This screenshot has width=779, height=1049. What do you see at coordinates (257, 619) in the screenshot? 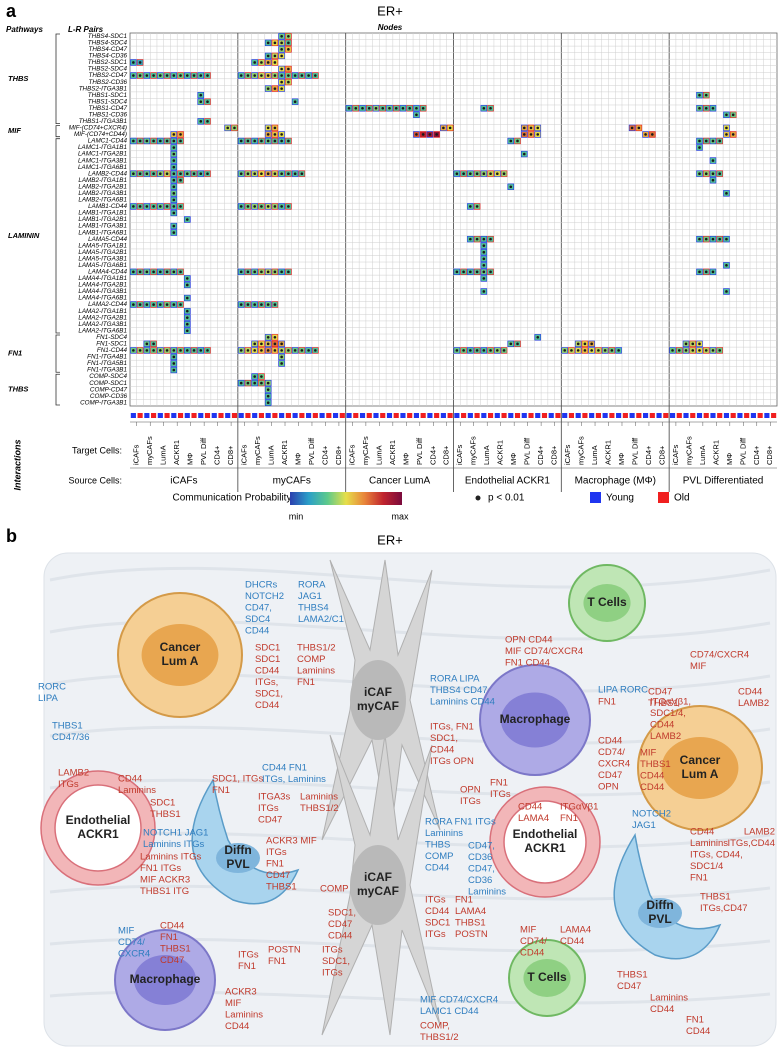
I see `interaction-label: SDC4` at bounding box center [257, 619].